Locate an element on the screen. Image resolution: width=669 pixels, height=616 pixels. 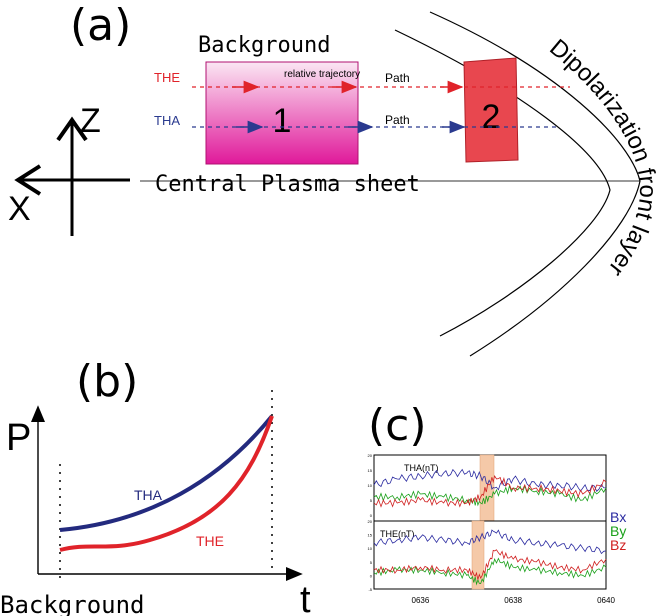
c-bottom-bz-line is located at coordinates (490, 564).